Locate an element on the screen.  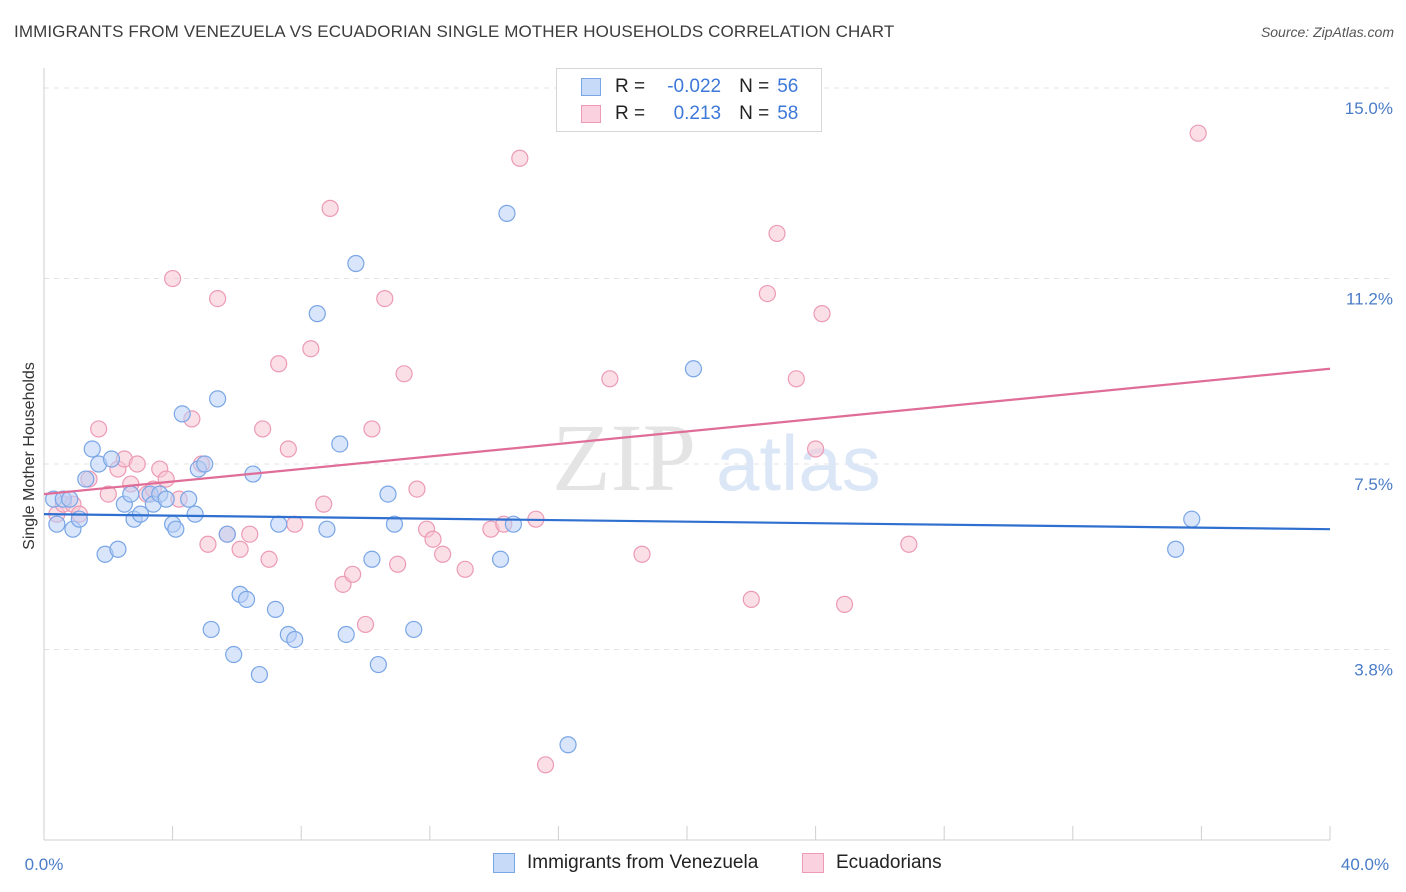
y-tick-labels: 3.8% 7.5% 11.2% 15.0% is located at coordinates (1369, 389).